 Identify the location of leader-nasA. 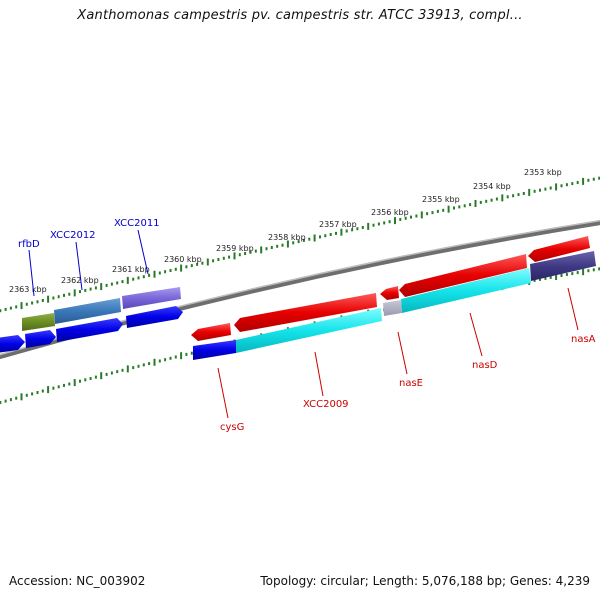
(573, 309).